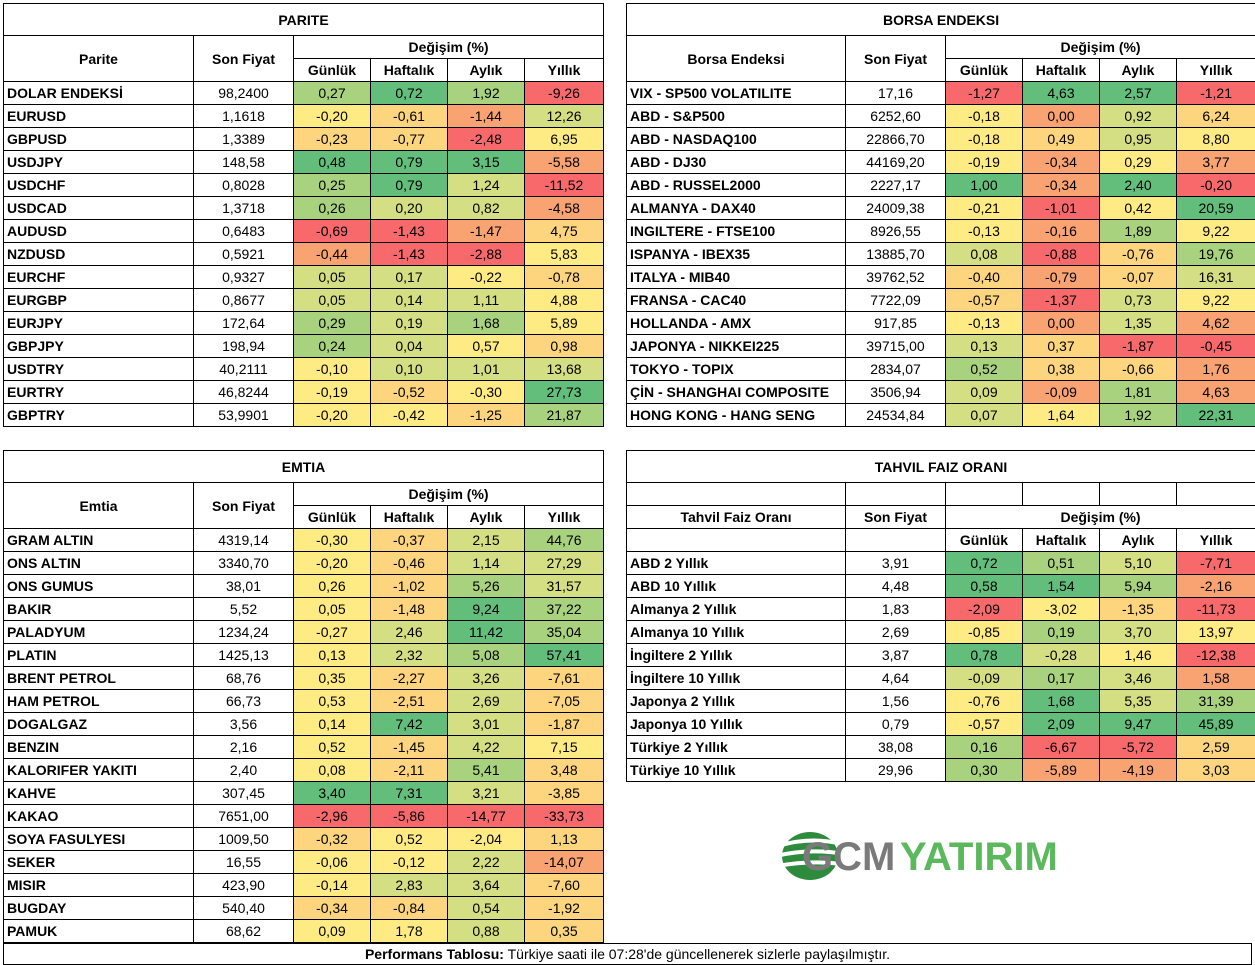  Describe the element at coordinates (1138, 609) in the screenshot. I see `tahvil-row-change: -1,35` at that location.